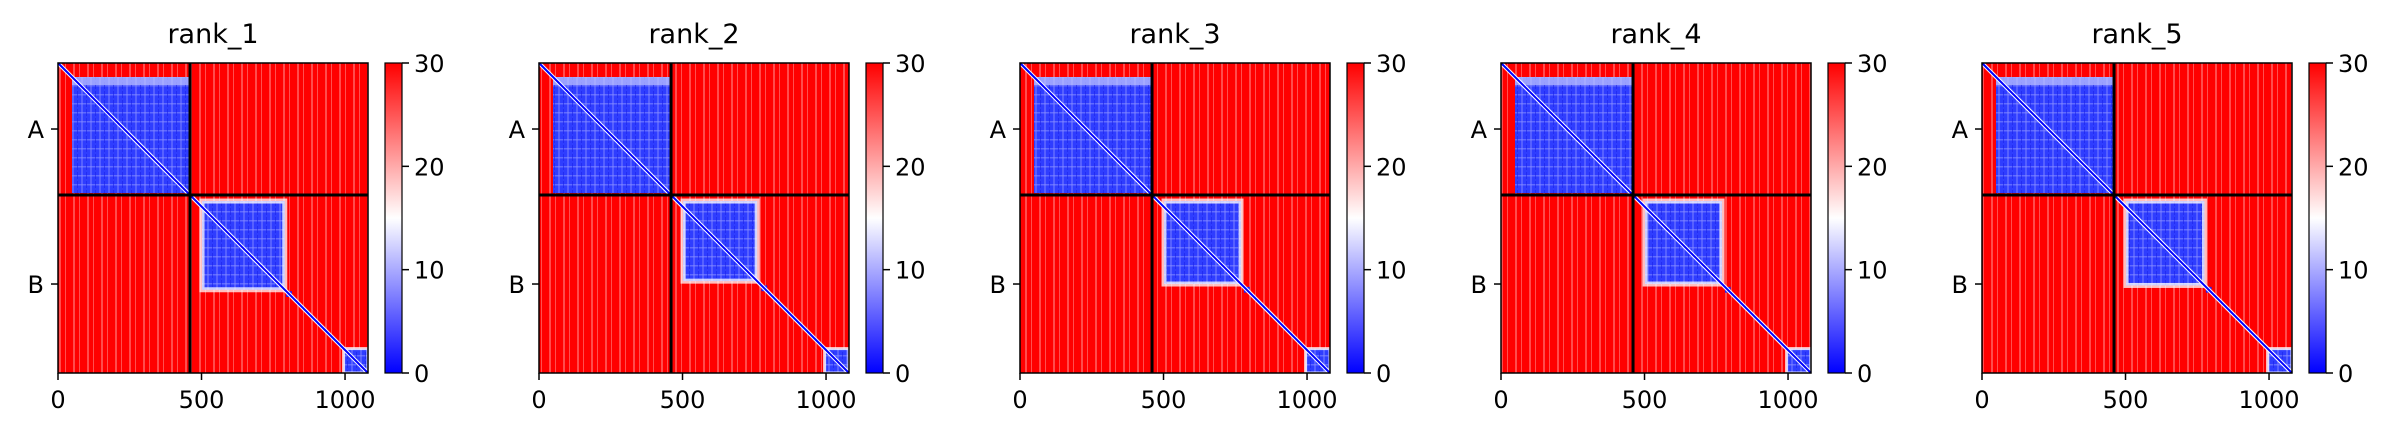 Image resolution: width=2401 pixels, height=442 pixels. What do you see at coordinates (693, 34) in the screenshot?
I see `panel-title: rank_2` at bounding box center [693, 34].